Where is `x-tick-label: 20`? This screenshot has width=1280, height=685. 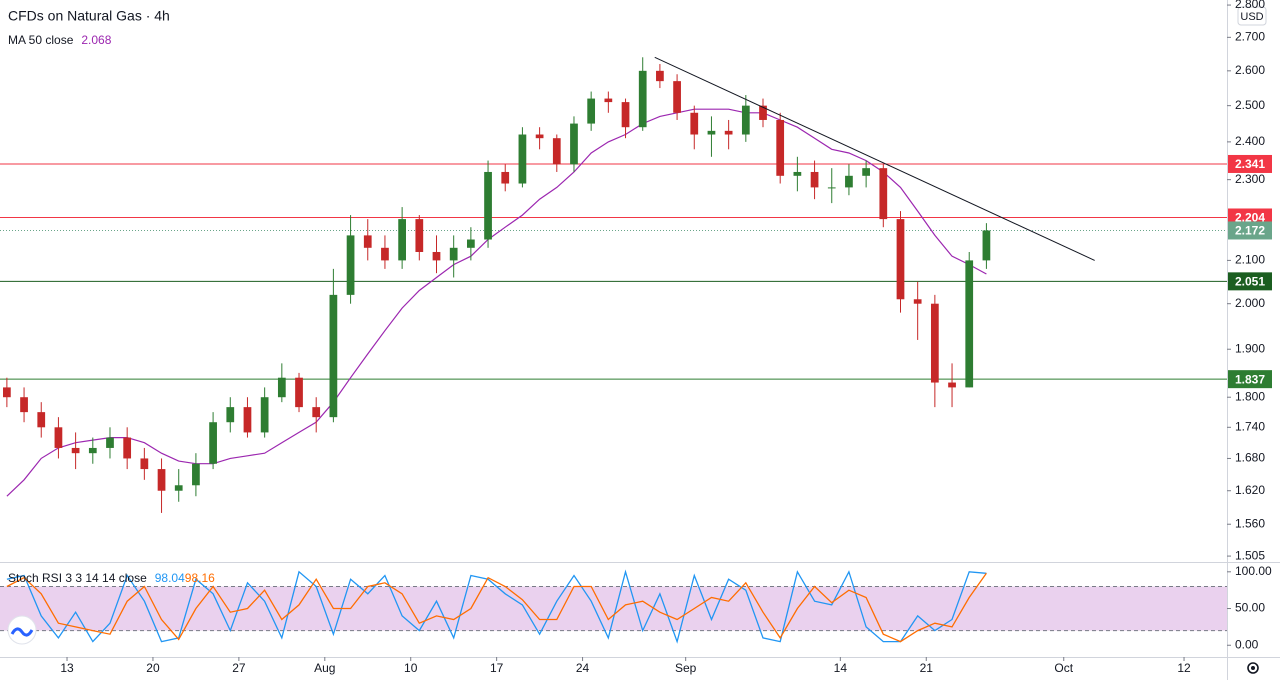 x-tick-label: 20 is located at coordinates (153, 668).